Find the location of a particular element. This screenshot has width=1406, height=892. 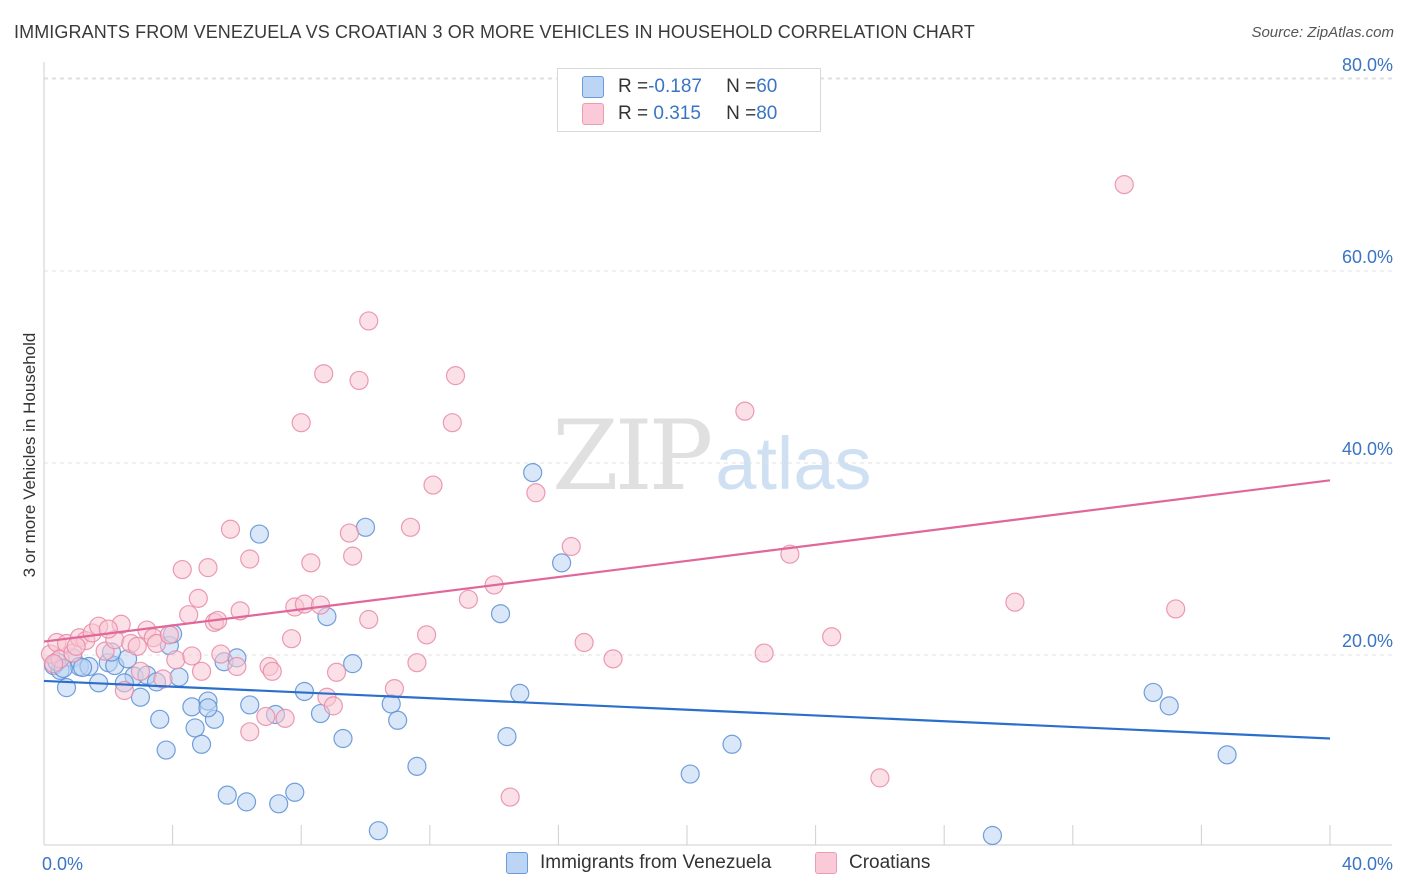

series-legend-venezuela: Immigrants from Venezuela is located at coordinates (638, 863).